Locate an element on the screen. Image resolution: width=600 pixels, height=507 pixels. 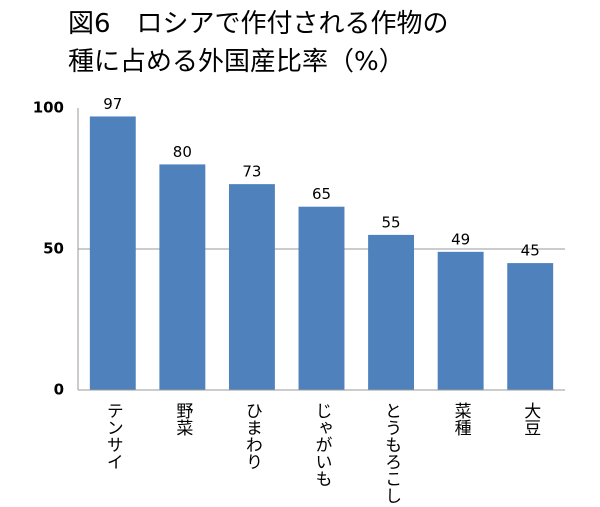
data-label: 55 is located at coordinates (391, 222).